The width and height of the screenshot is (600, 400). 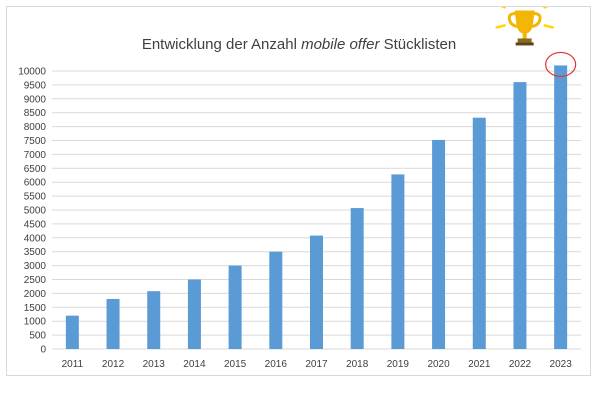 I want to click on bar-2016, so click(x=276, y=300).